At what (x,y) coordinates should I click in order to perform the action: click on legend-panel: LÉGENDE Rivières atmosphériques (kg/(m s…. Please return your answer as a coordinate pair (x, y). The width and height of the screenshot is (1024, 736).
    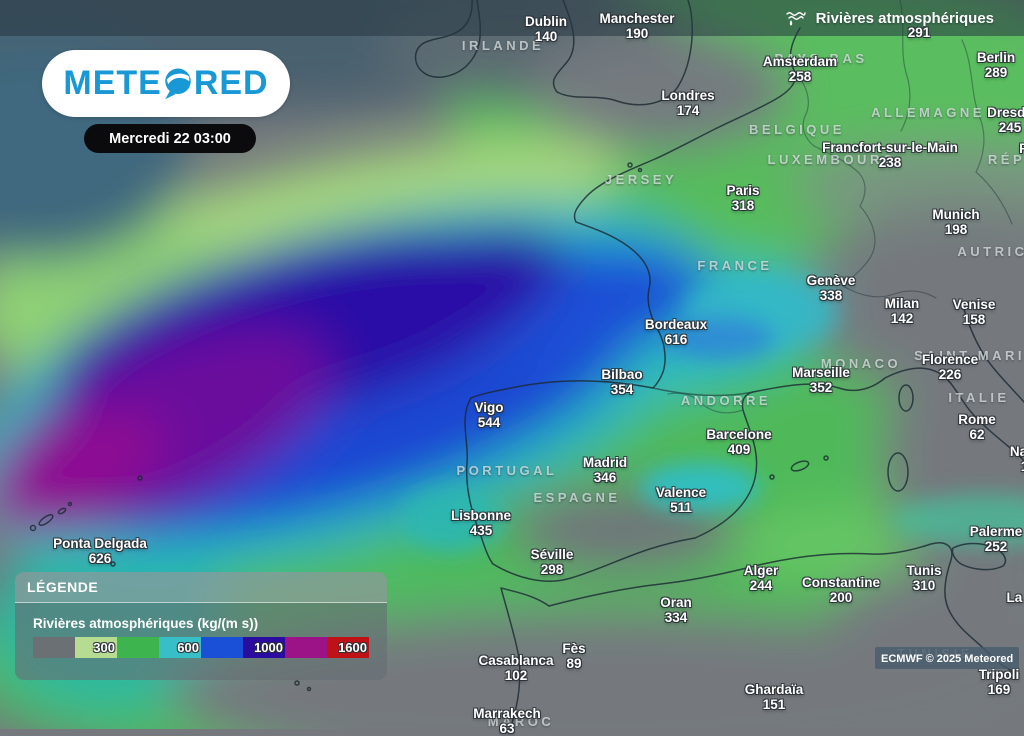
    Looking at the image, I should click on (201, 626).